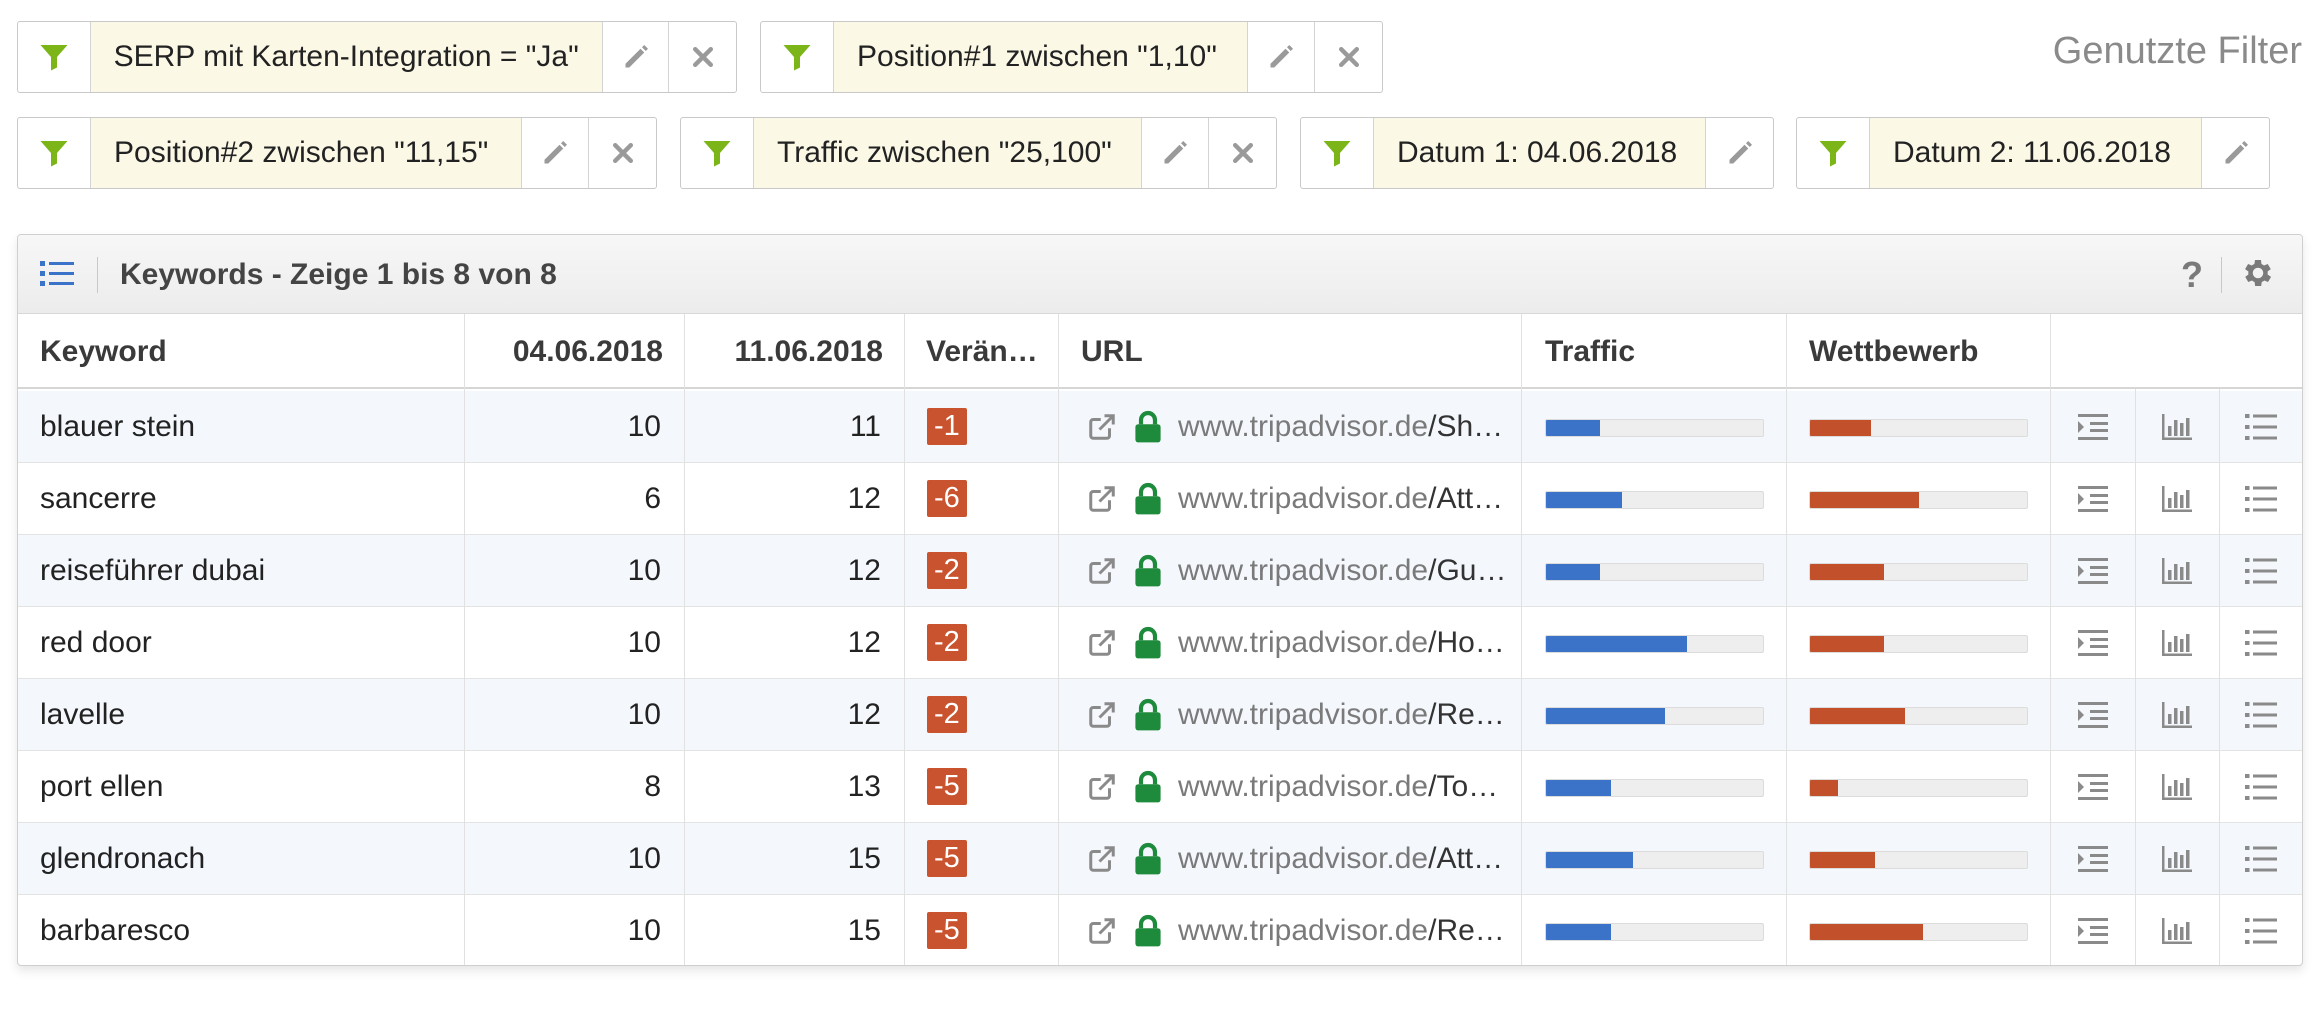  Describe the element at coordinates (864, 570) in the screenshot. I see `date2-position-cell: 12` at that location.